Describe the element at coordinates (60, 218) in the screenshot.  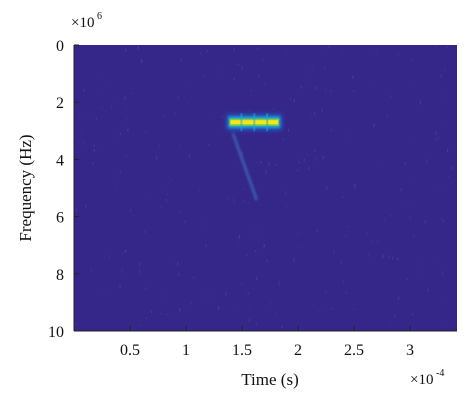
I see `y-tick-label: 6` at that location.